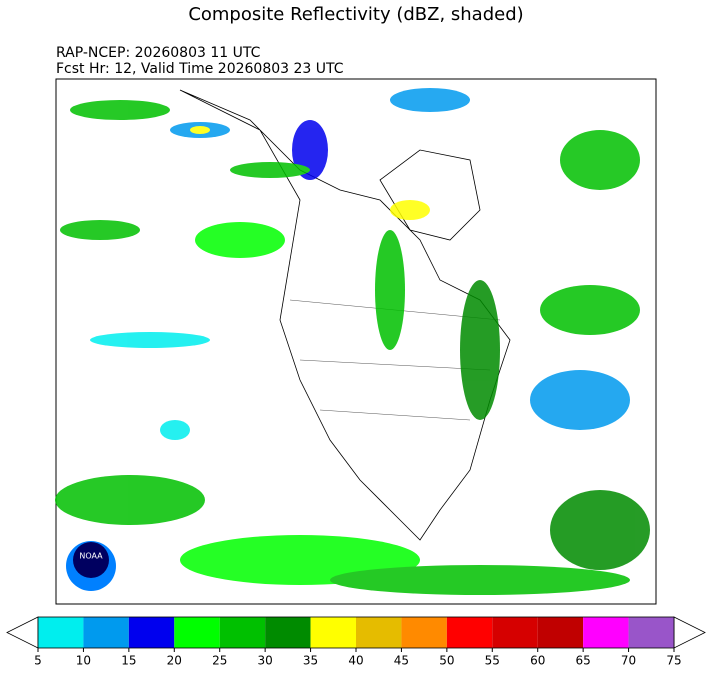 The width and height of the screenshot is (712, 676). Describe the element at coordinates (265, 661) in the screenshot. I see `tick-label: 30` at that location.